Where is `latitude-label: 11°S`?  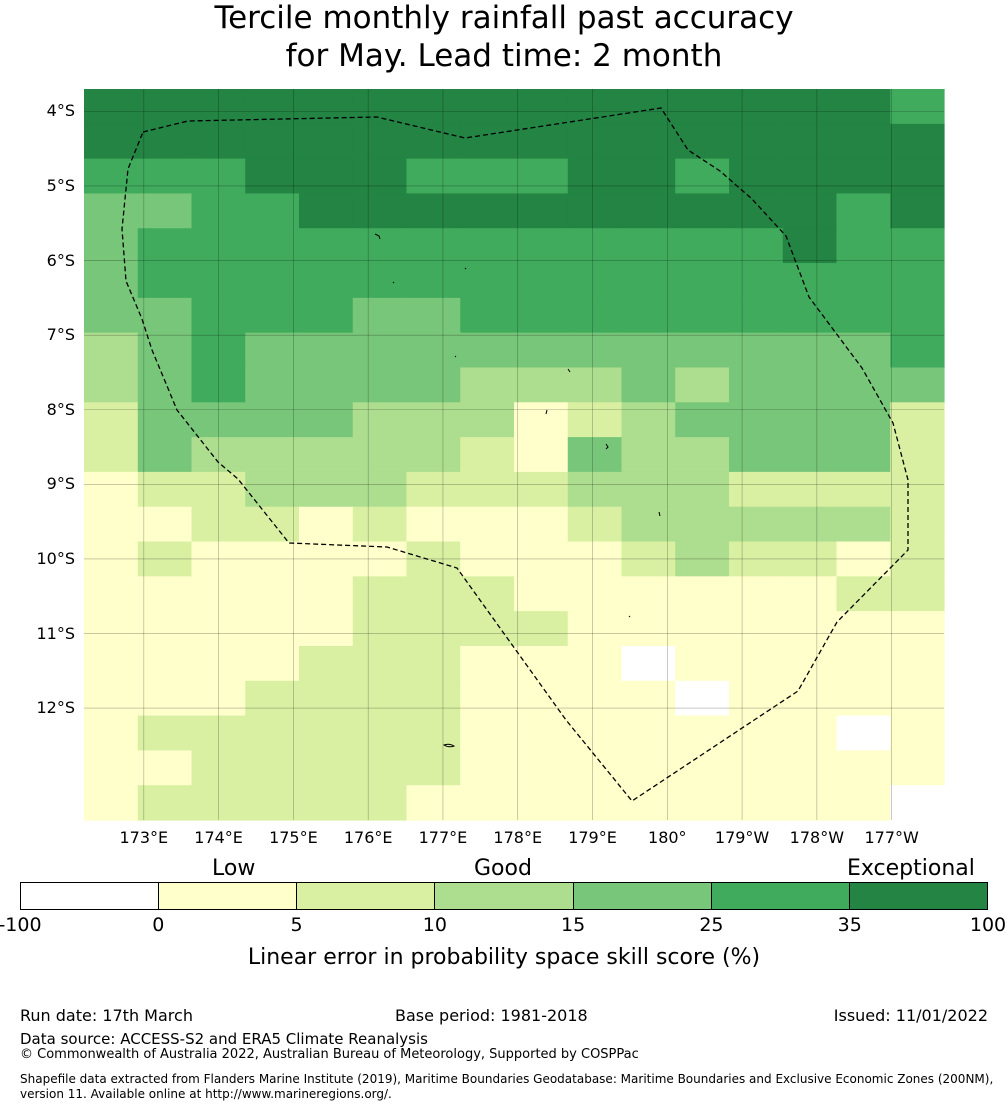
latitude-label: 11°S is located at coordinates (55, 633).